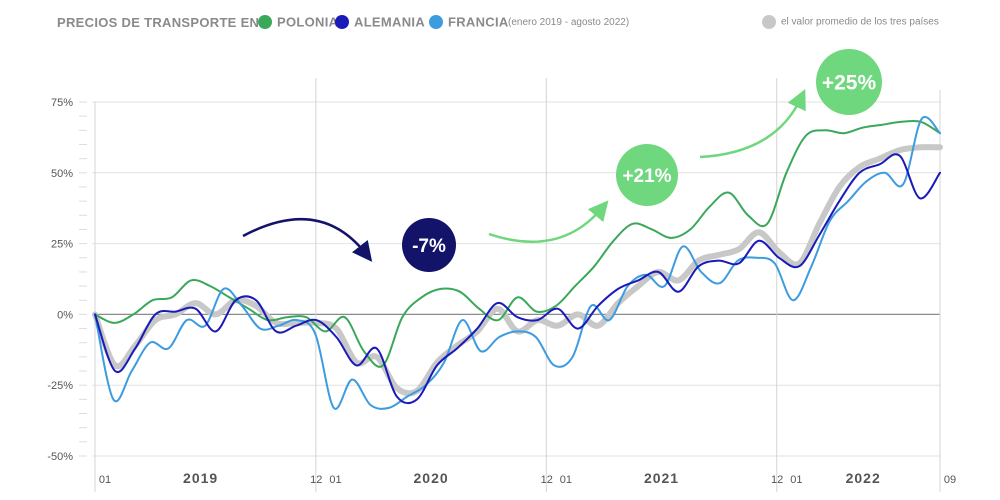 The image size is (1000, 500). I want to click on legend-label-average: el valor promedio de los tres países, so click(860, 22).